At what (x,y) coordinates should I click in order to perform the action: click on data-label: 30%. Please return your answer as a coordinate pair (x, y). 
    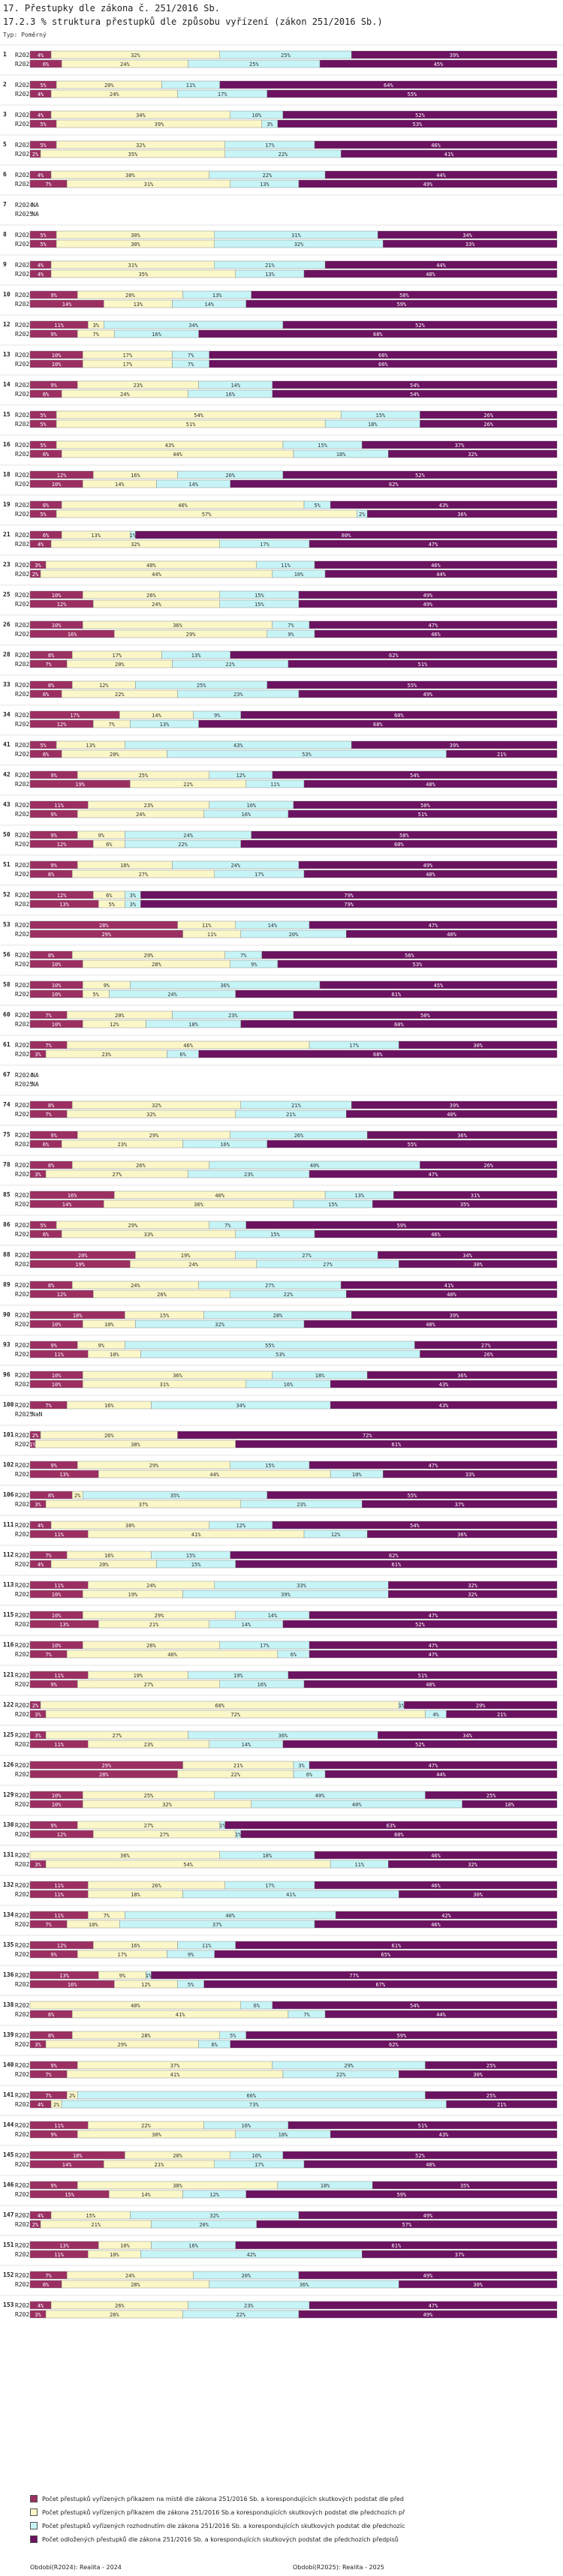
    Looking at the image, I should click on (478, 2285).